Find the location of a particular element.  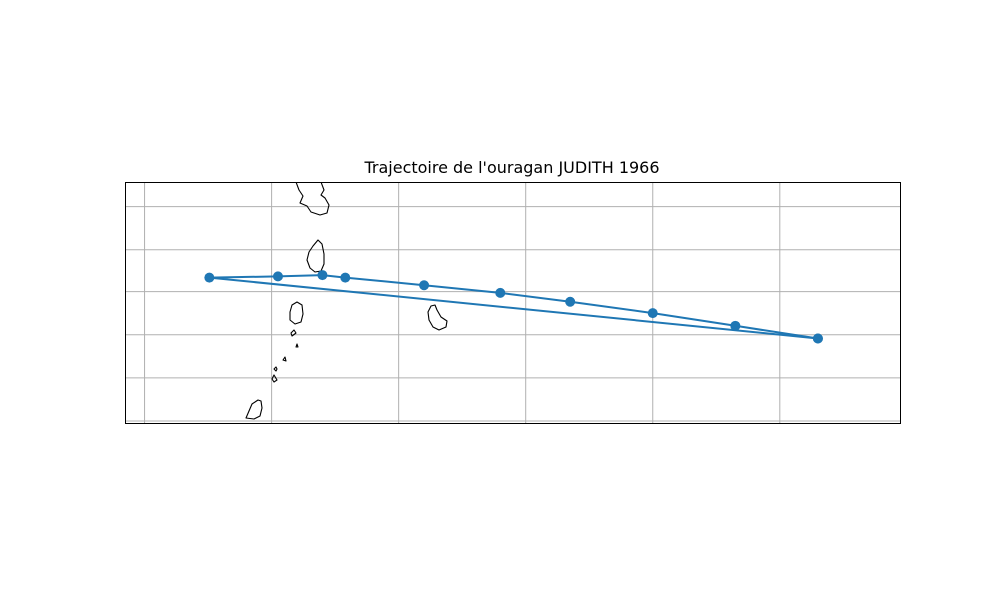

coastline-islet-b is located at coordinates (297, 345).